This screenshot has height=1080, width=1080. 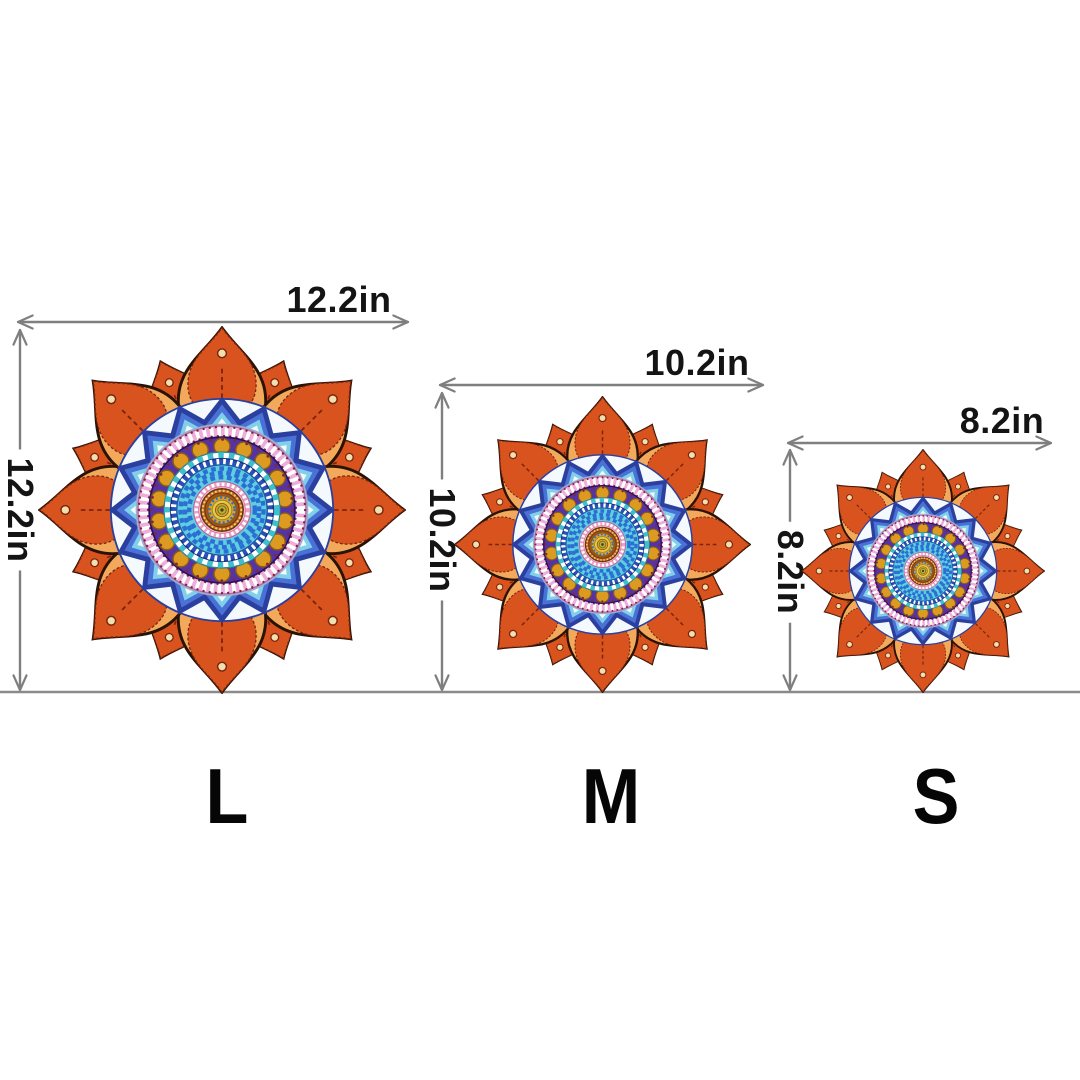 I want to click on mandala-small, so click(x=923, y=571).